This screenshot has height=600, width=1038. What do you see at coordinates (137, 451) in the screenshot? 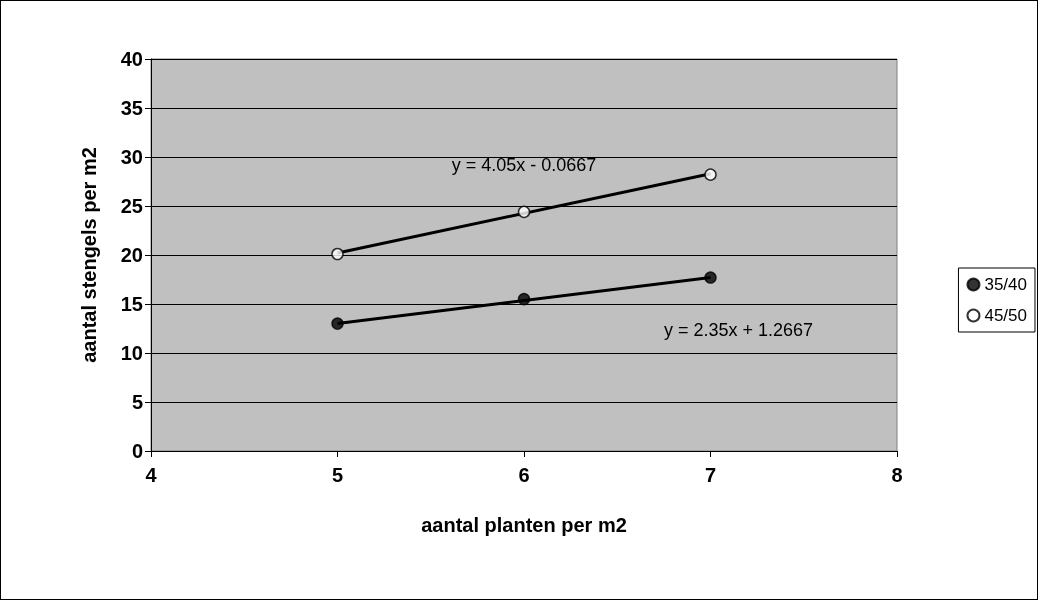
I see `y-tick-label: 0` at bounding box center [137, 451].